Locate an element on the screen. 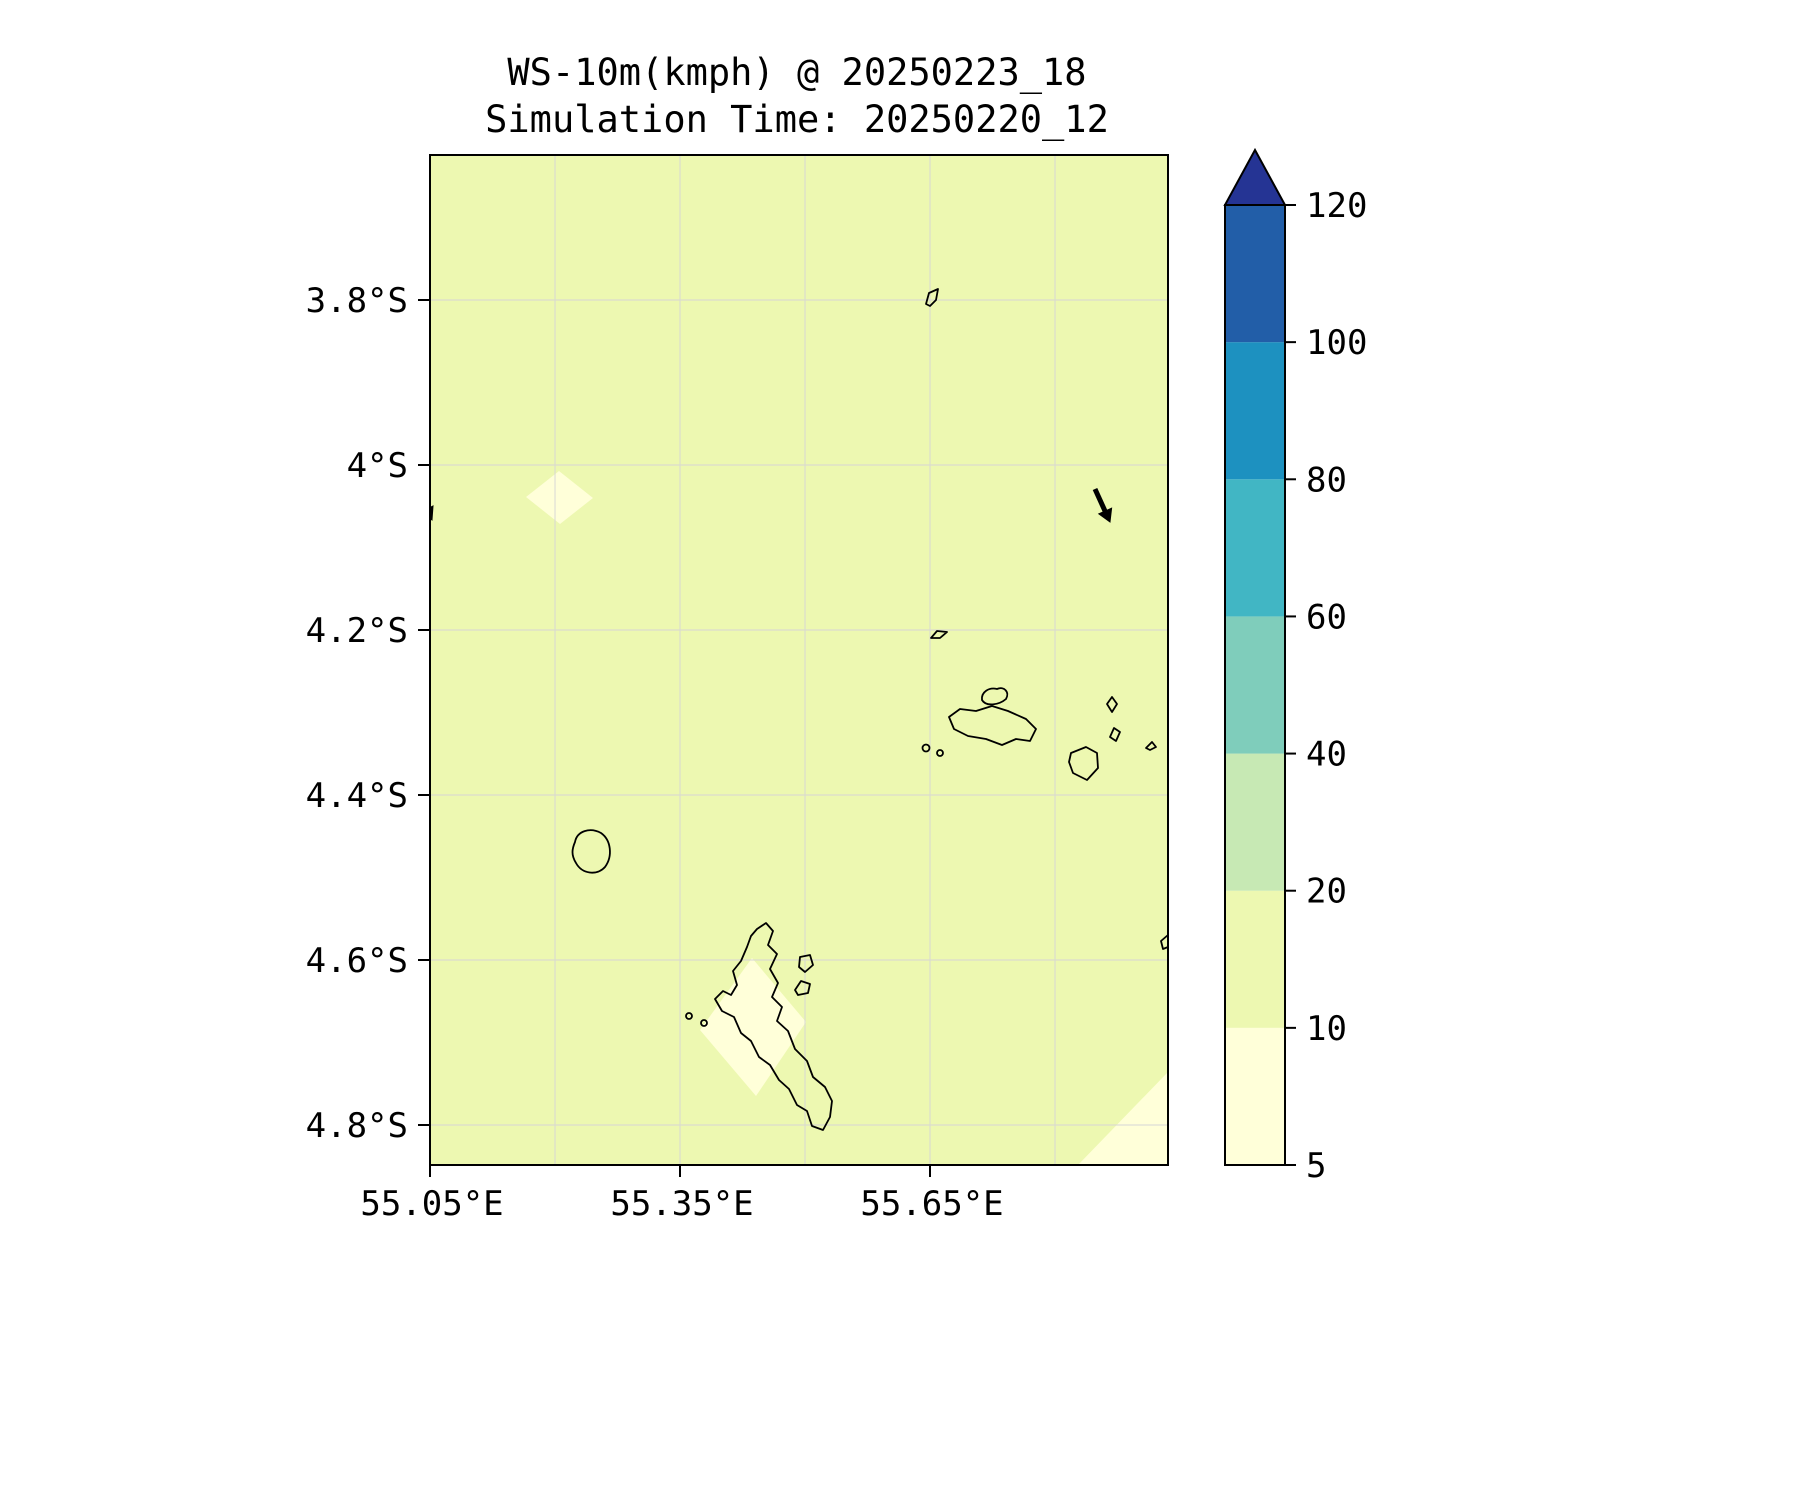  colorbar-tick-label: 60 is located at coordinates (1326, 617).